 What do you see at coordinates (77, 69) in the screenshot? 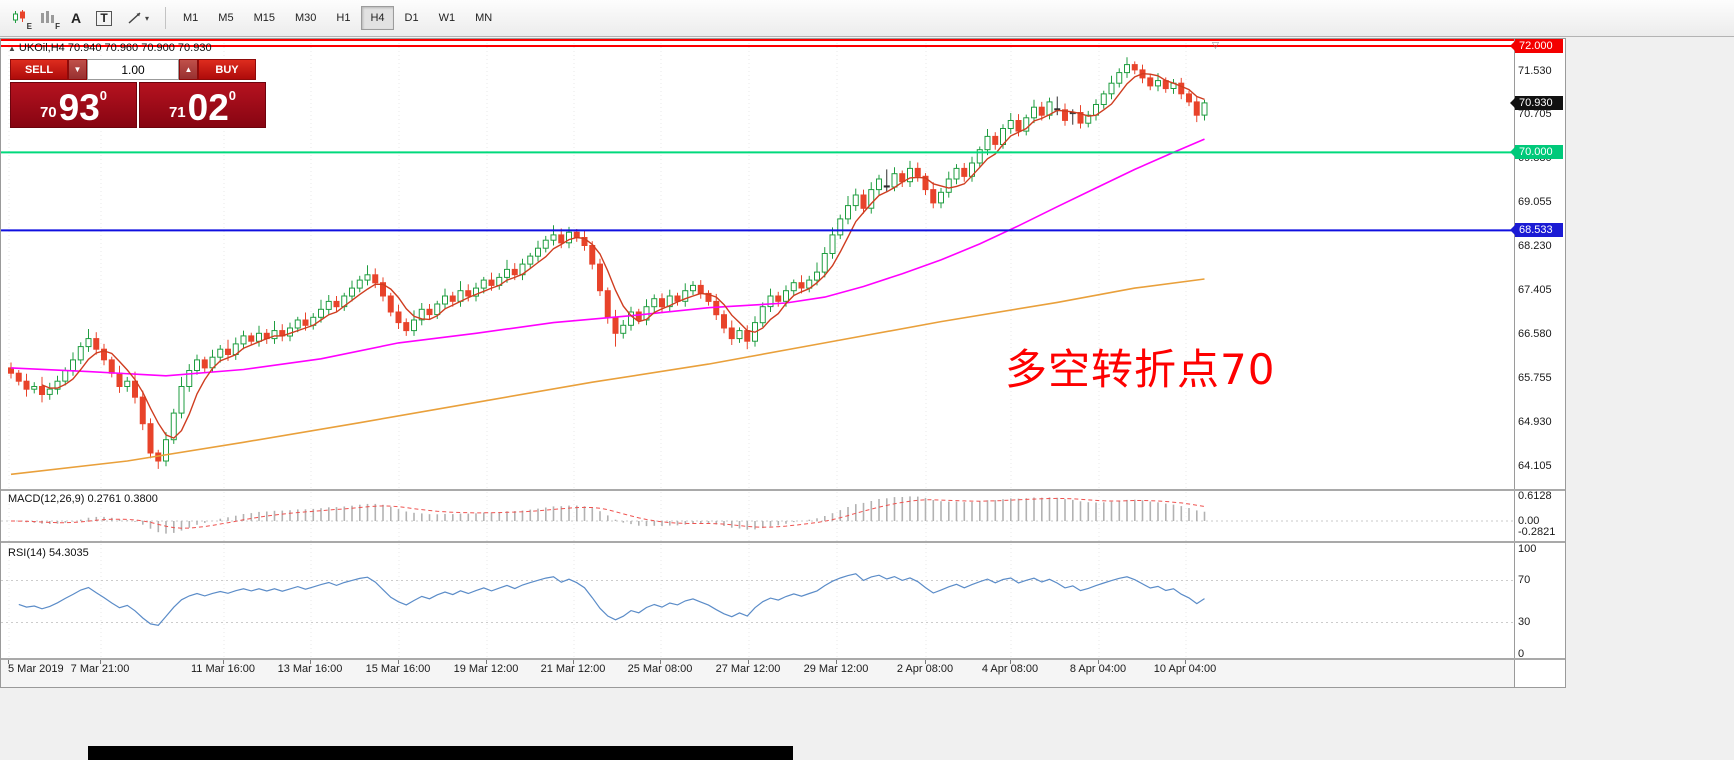
I see `volume-down-button: ▼` at bounding box center [77, 69].